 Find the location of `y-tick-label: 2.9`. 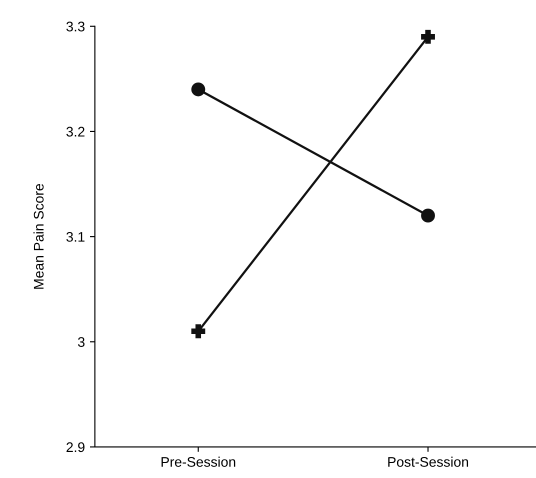

y-tick-label: 2.9 is located at coordinates (75, 447).